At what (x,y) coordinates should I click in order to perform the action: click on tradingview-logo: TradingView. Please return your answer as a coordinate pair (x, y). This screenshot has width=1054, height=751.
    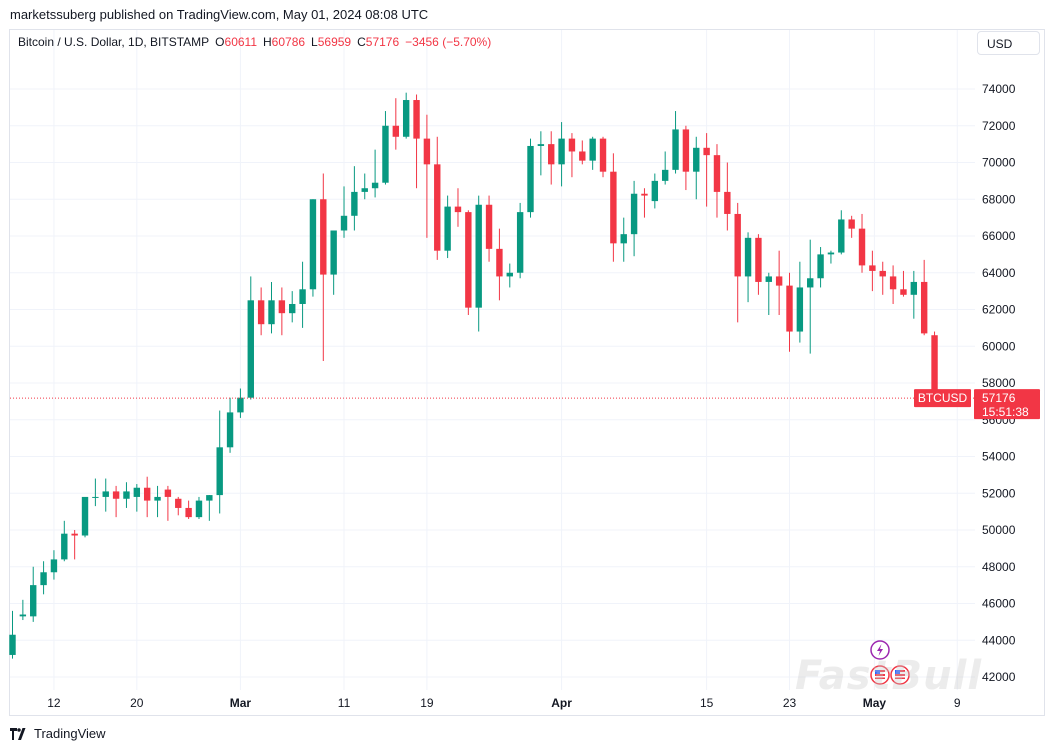
    Looking at the image, I should click on (58, 733).